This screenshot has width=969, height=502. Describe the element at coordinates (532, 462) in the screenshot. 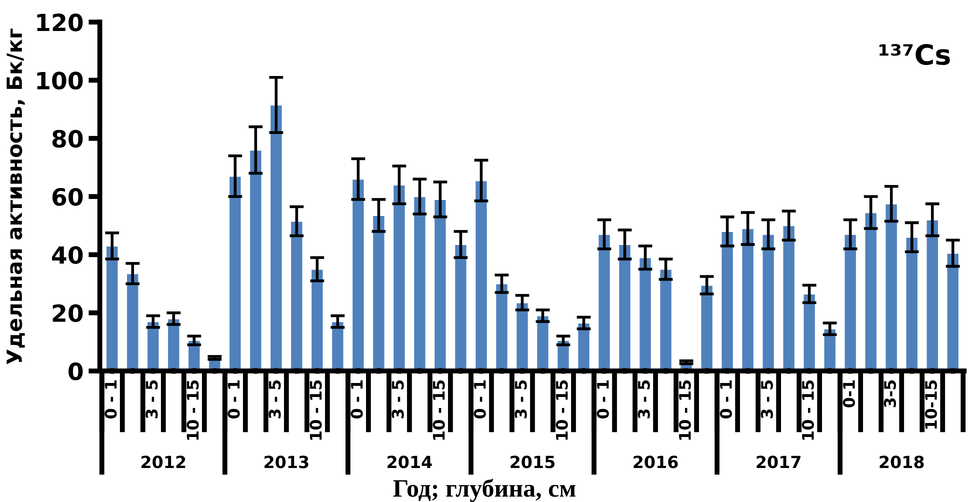

I see `text: 2015` at that location.